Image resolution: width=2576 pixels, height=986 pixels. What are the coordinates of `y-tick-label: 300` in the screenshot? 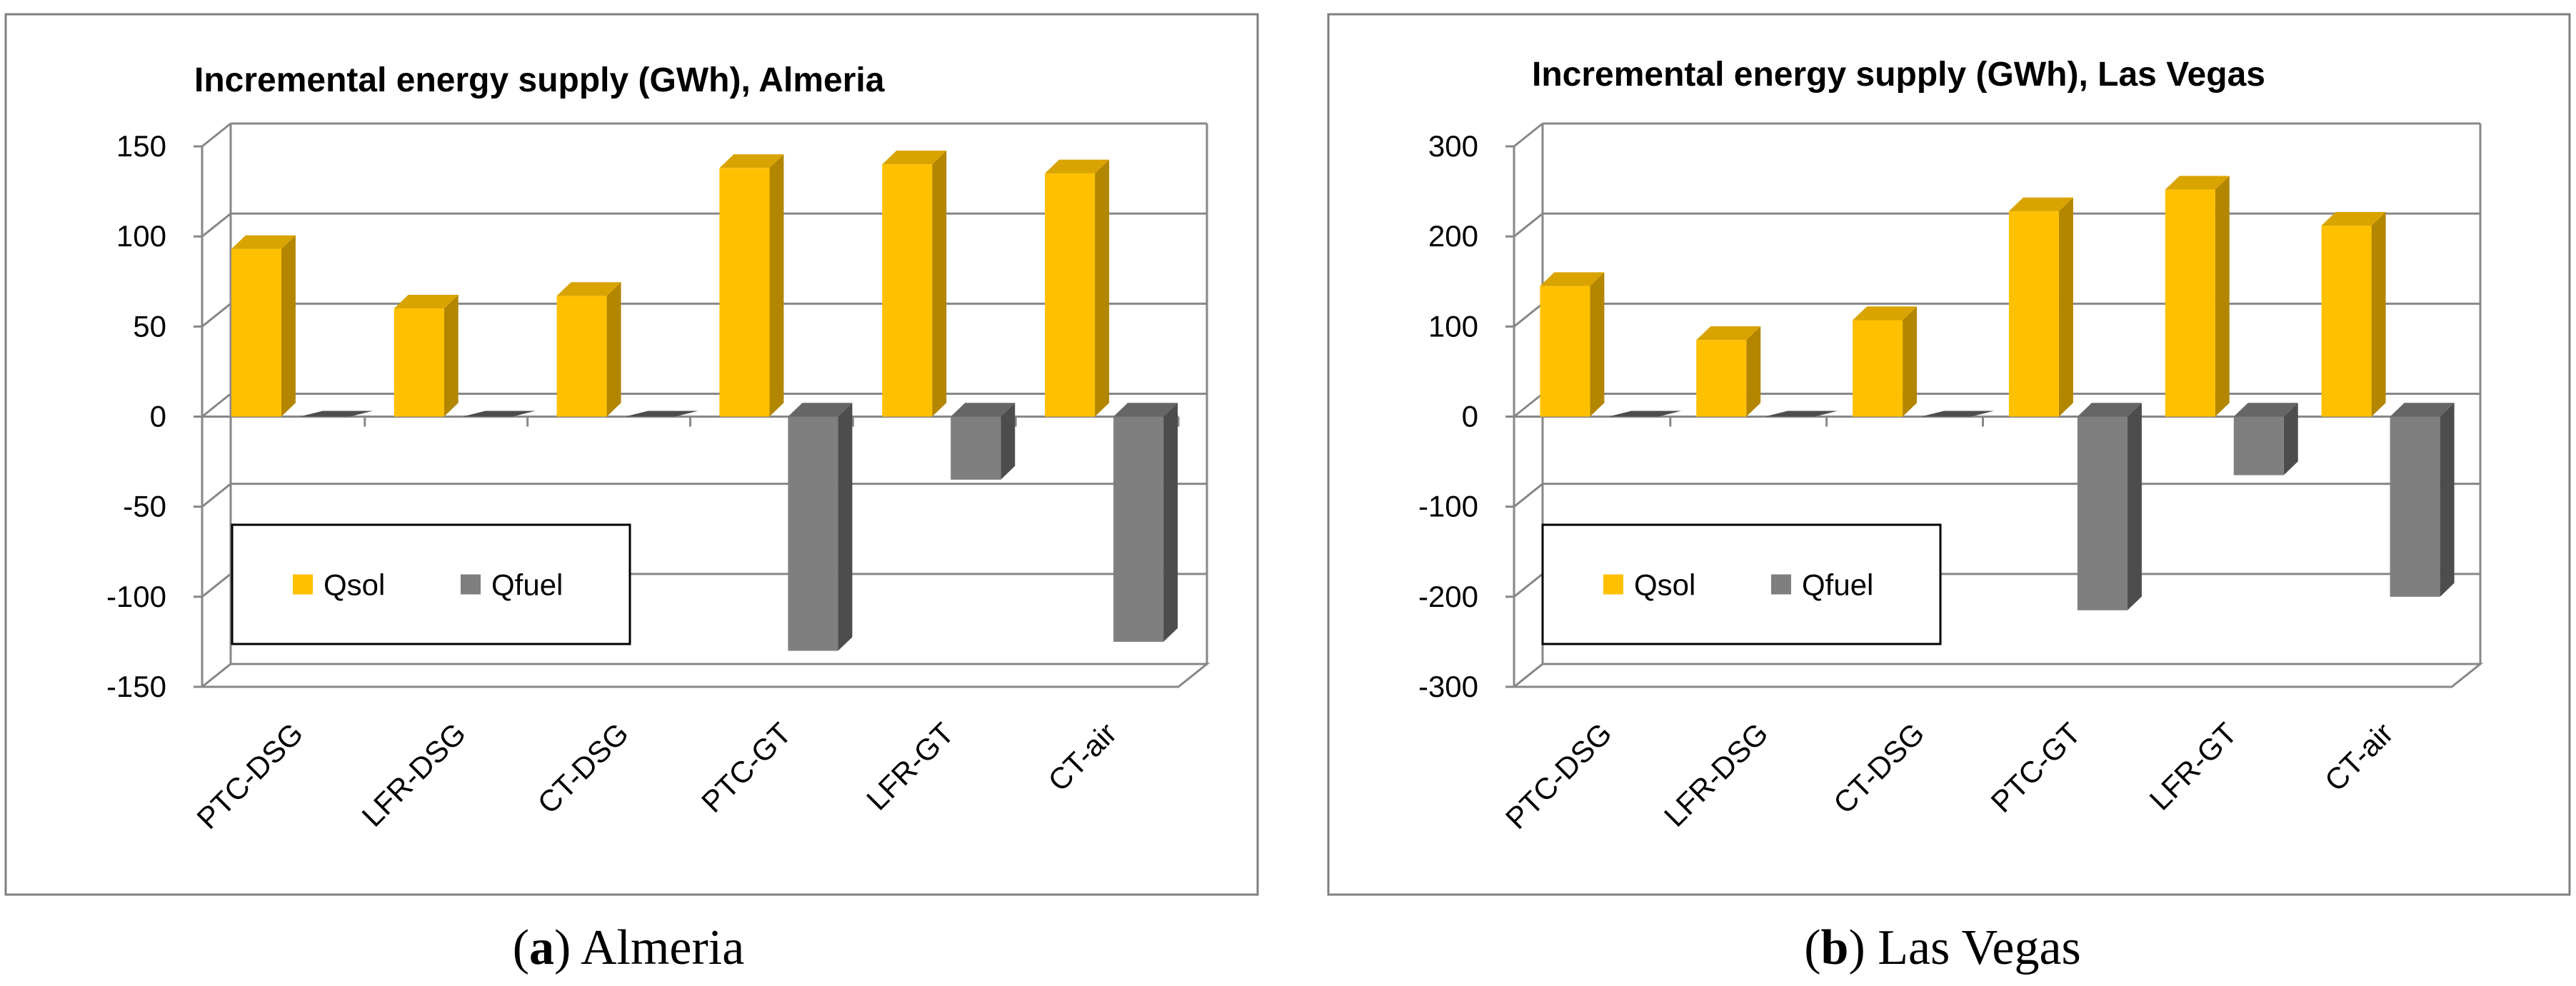 It's located at (1453, 146).